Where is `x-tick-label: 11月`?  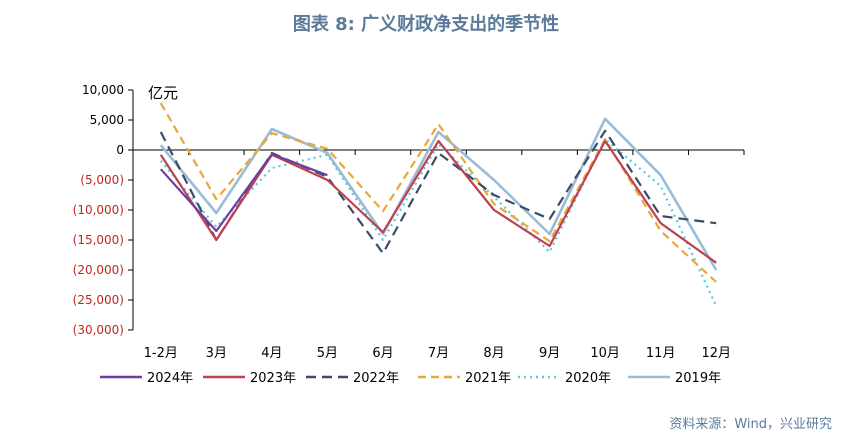 x-tick-label: 11月 is located at coordinates (661, 353).